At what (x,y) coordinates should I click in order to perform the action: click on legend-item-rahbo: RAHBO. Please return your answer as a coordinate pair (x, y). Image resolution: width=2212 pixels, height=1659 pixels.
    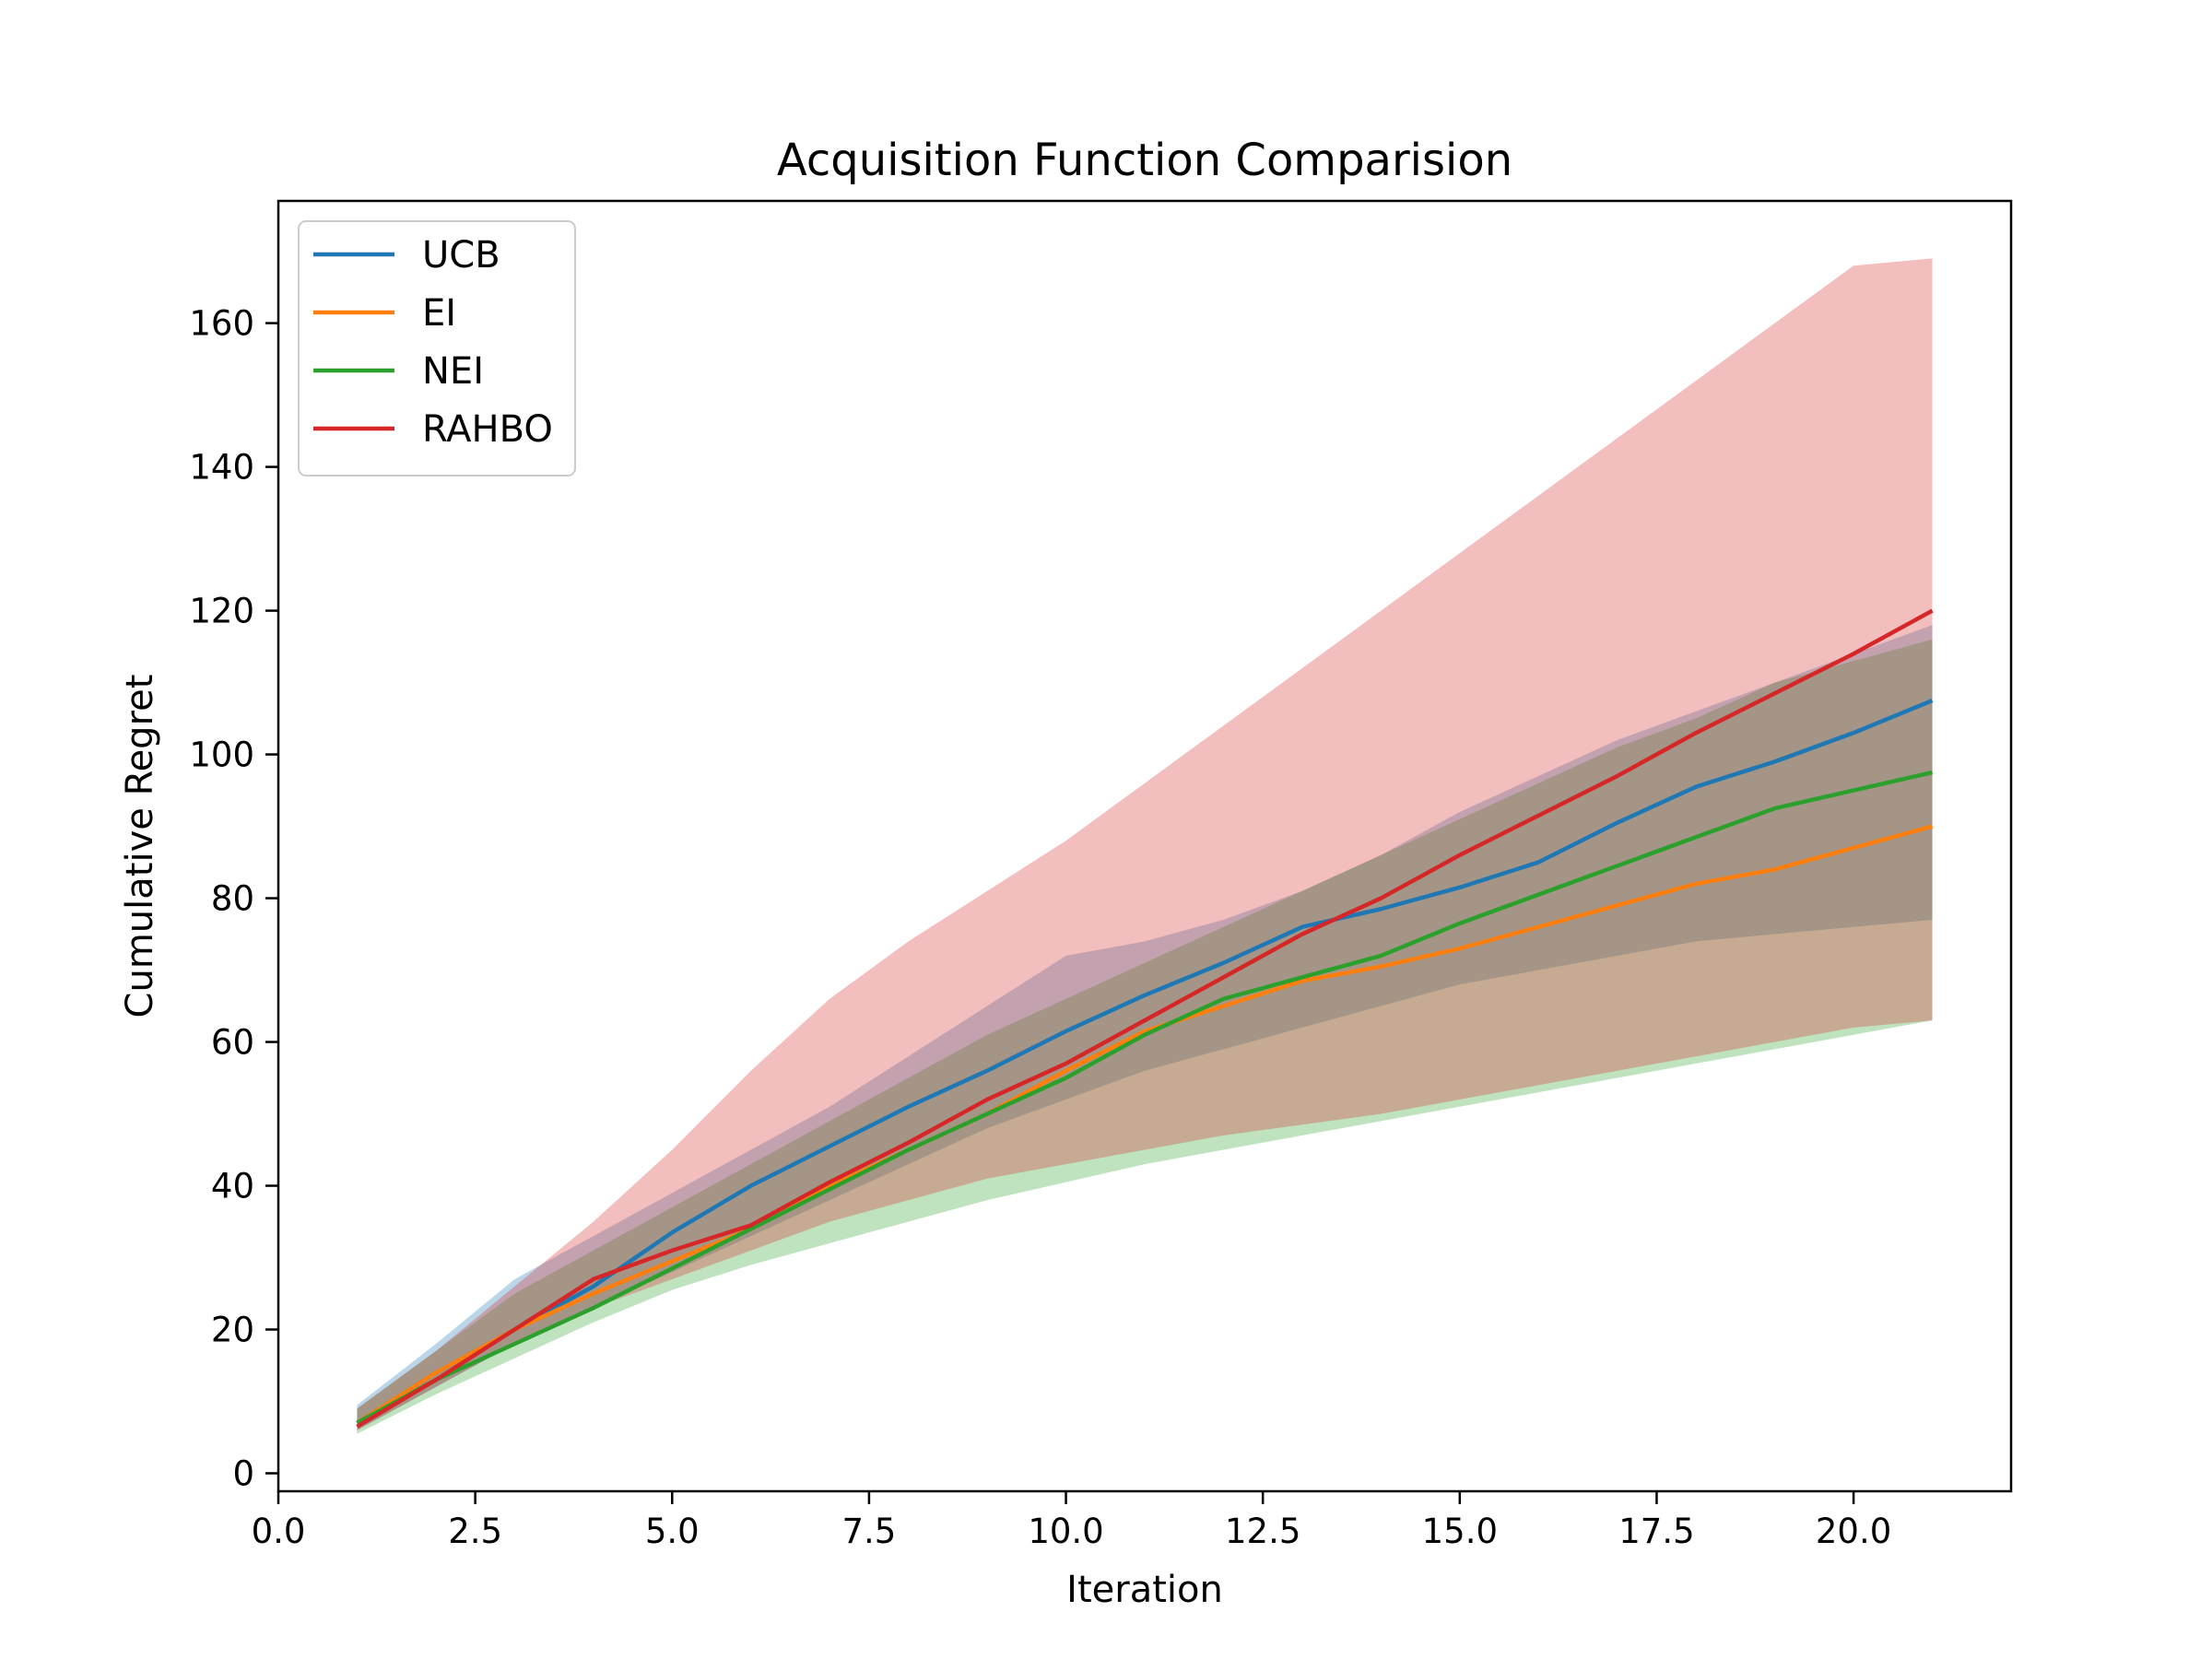
    Looking at the image, I should click on (433, 429).